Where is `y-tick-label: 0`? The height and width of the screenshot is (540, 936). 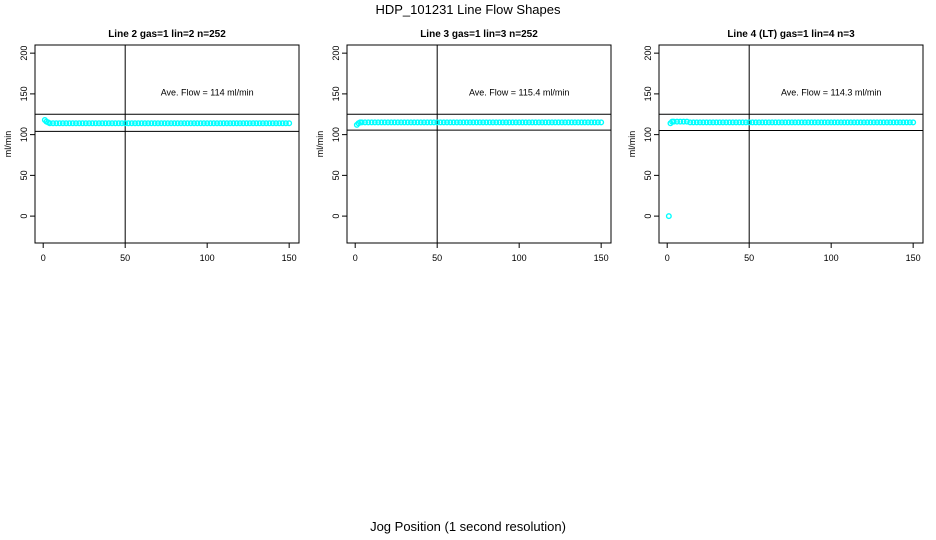 y-tick-label: 0 is located at coordinates (24, 216).